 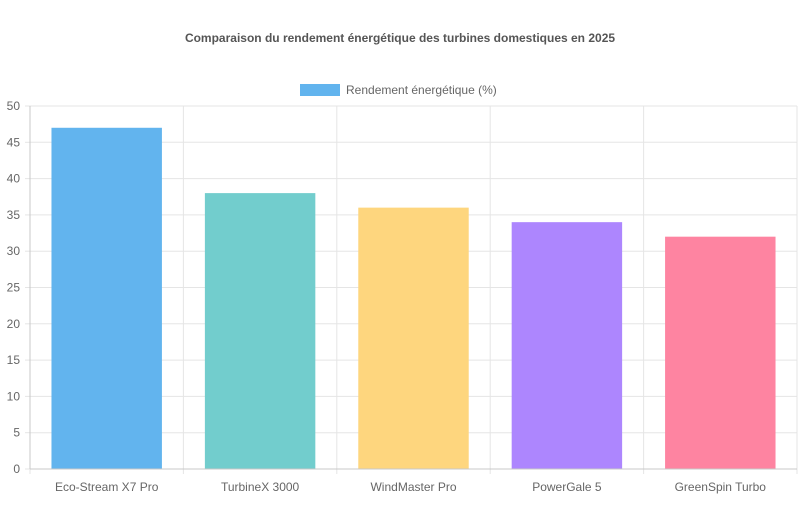 I want to click on legend-swatch, so click(x=320, y=90).